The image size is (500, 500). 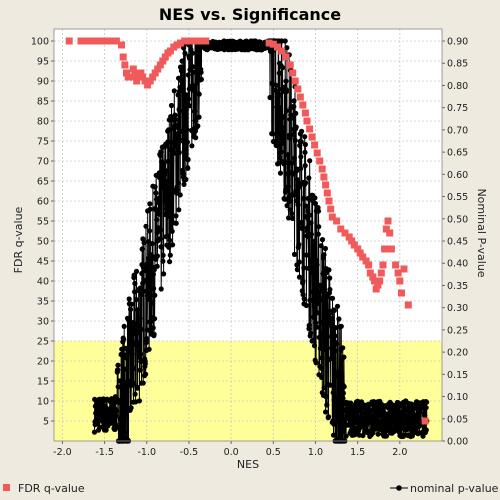 What do you see at coordinates (457, 197) in the screenshot?
I see `y-right-tick-label: 0.55` at bounding box center [457, 197].